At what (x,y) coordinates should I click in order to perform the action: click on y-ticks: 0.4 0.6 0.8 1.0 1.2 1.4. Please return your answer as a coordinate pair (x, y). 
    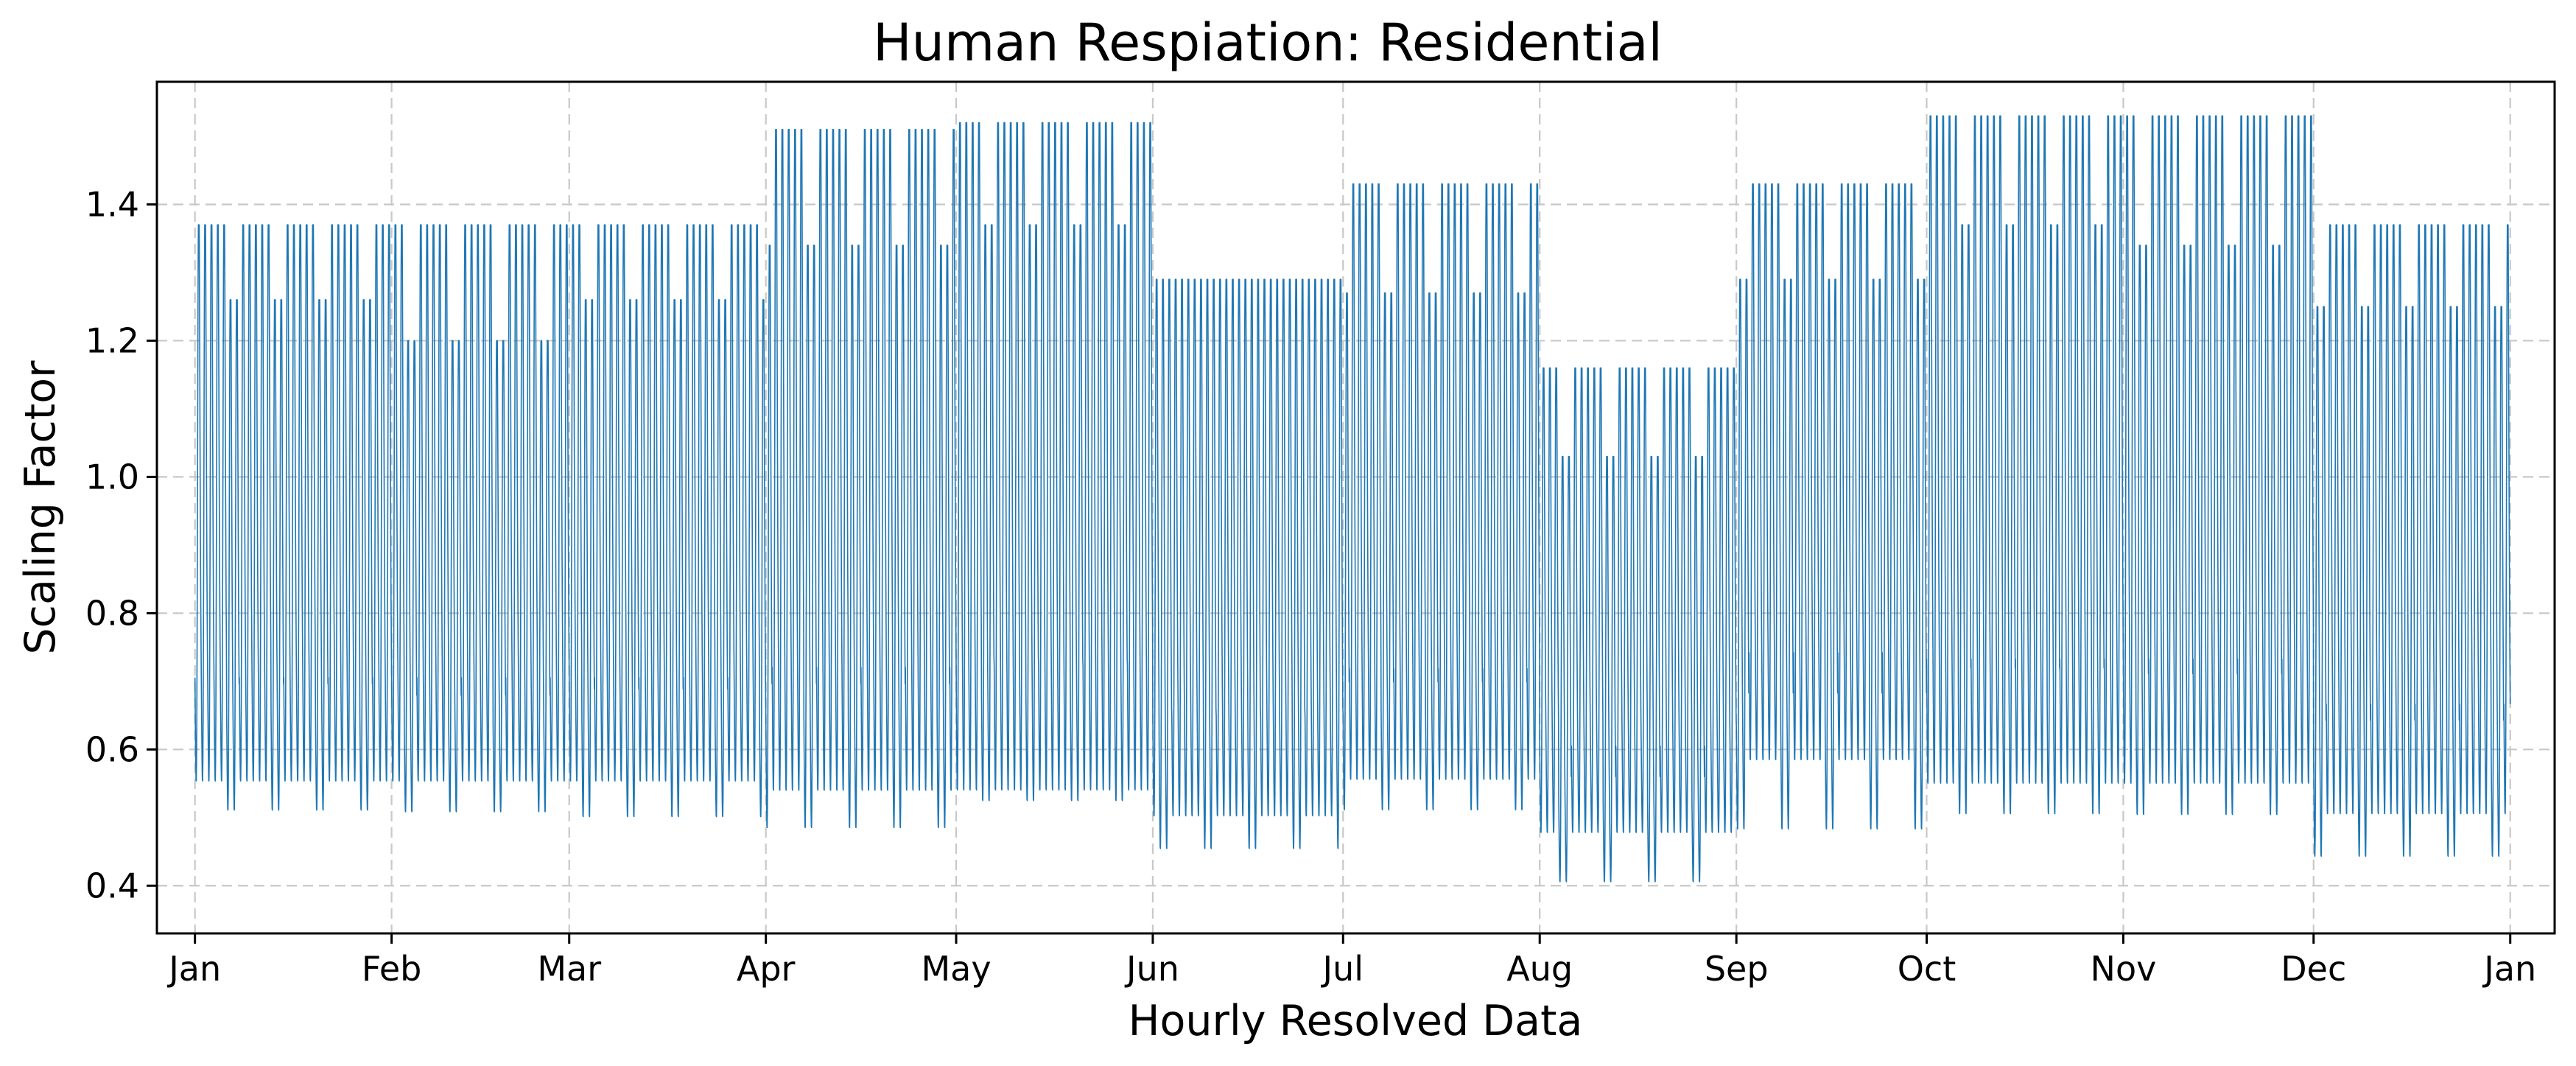
    Looking at the image, I should click on (121, 544).